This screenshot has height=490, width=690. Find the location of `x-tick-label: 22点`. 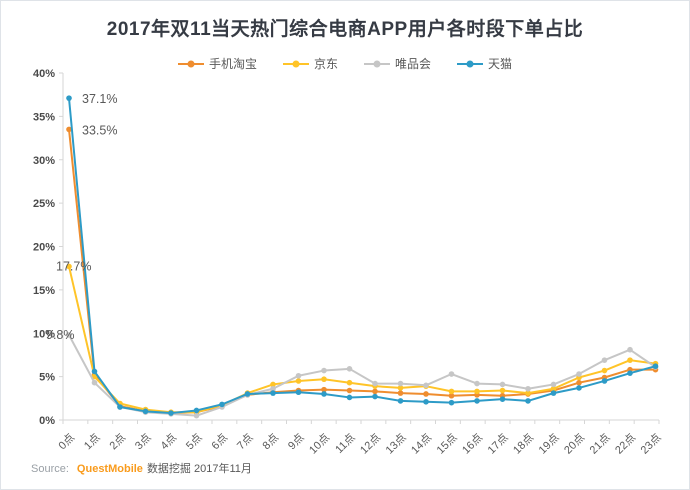

x-tick-label: 22点 is located at coordinates (625, 444).